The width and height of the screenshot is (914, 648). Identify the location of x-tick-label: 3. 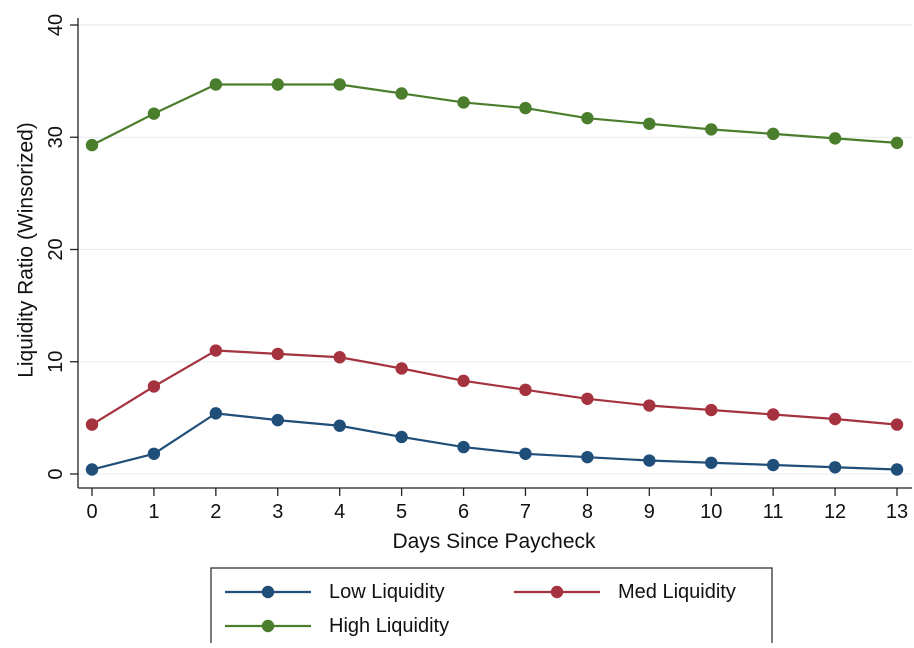
(277, 512).